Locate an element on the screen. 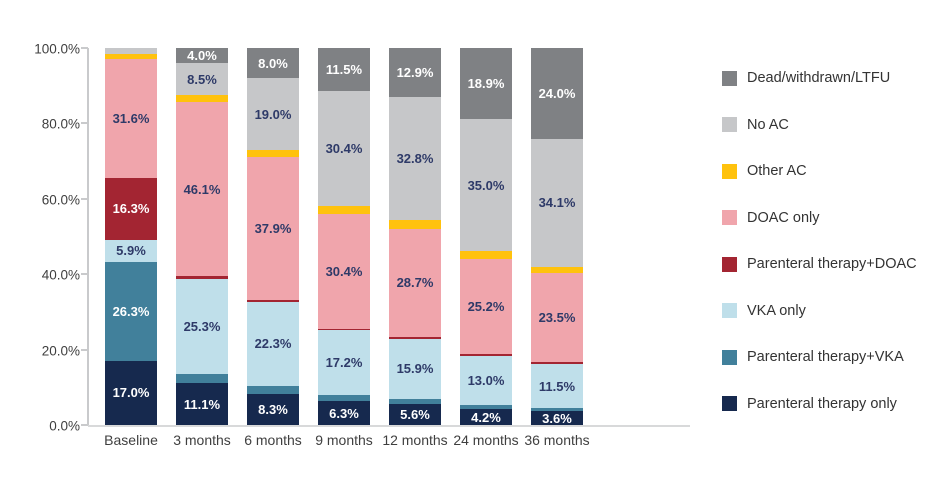  bar-segment: 22.3% is located at coordinates (273, 343).